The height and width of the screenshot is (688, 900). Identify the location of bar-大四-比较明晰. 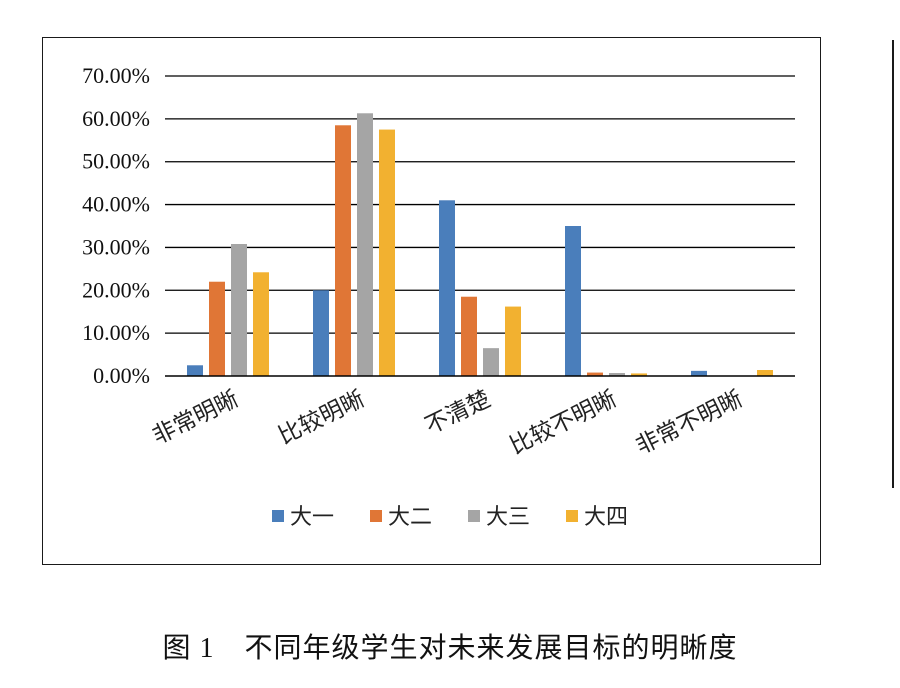
(387, 252).